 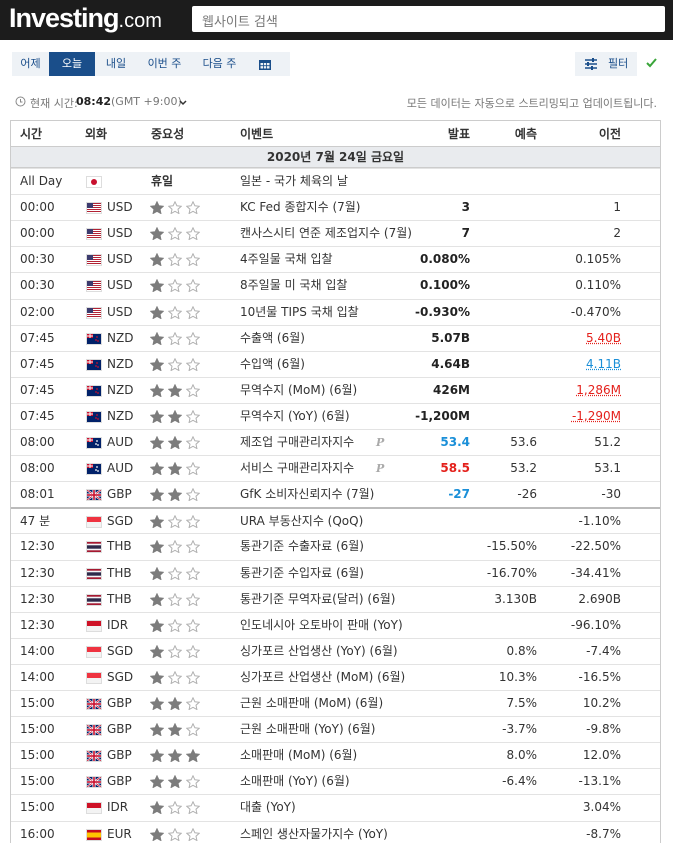 I want to click on column-header: 발표, so click(x=458, y=134).